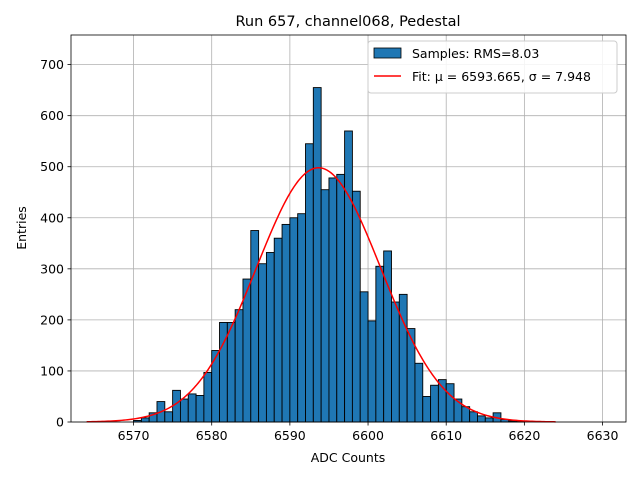 This screenshot has height=480, width=640. Describe the element at coordinates (60, 422) in the screenshot. I see `y-tick-label: 0` at that location.